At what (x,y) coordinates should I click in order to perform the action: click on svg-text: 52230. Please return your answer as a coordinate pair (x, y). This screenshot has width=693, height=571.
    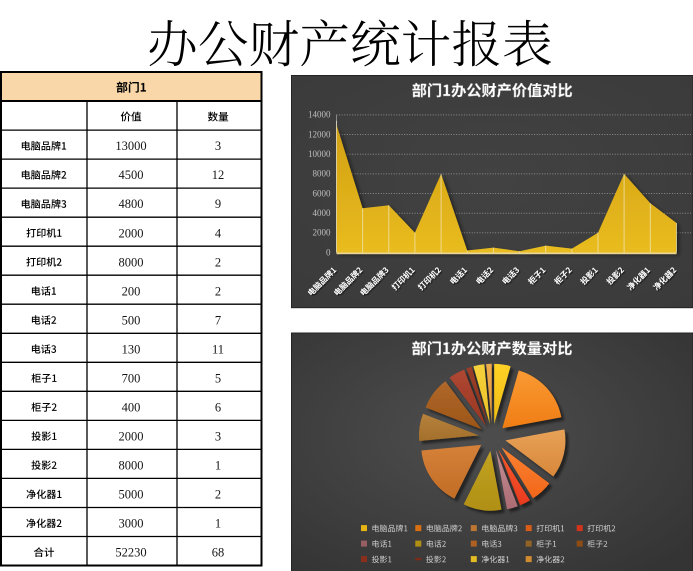
    Looking at the image, I should click on (130, 553).